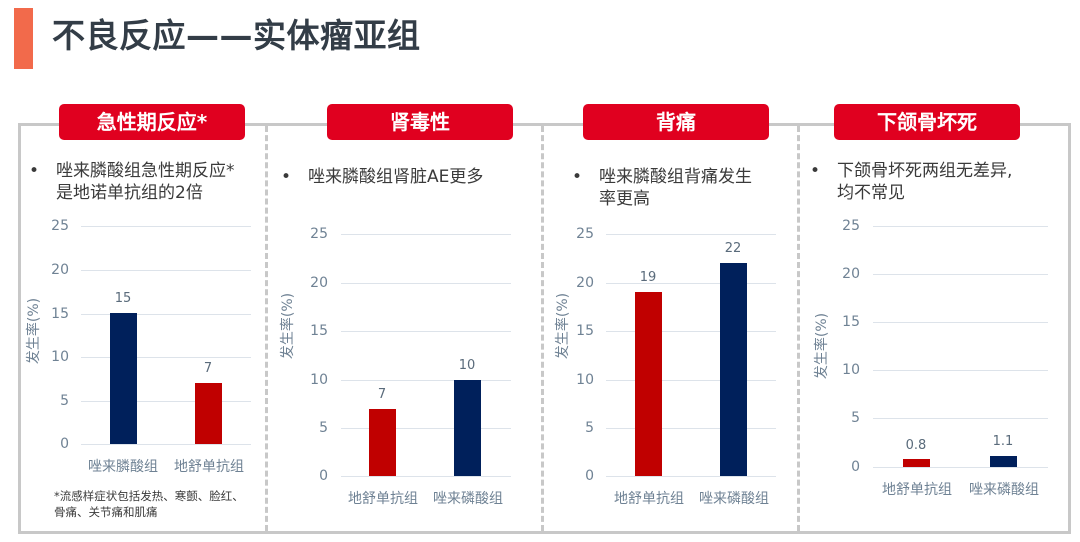  Describe the element at coordinates (675, 177) in the screenshot. I see `note-line: 唑来膦酸组背痛发生` at that location.